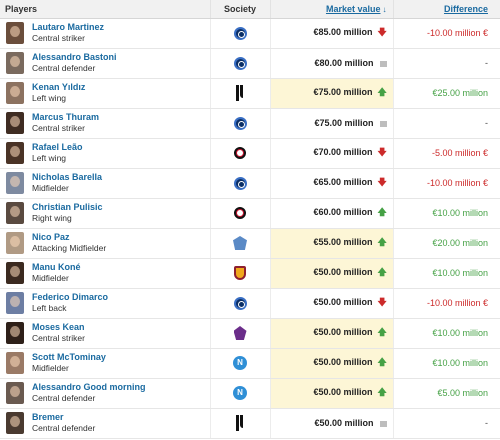  I want to click on player-name-link: Kenan Yıldız, so click(59, 87).